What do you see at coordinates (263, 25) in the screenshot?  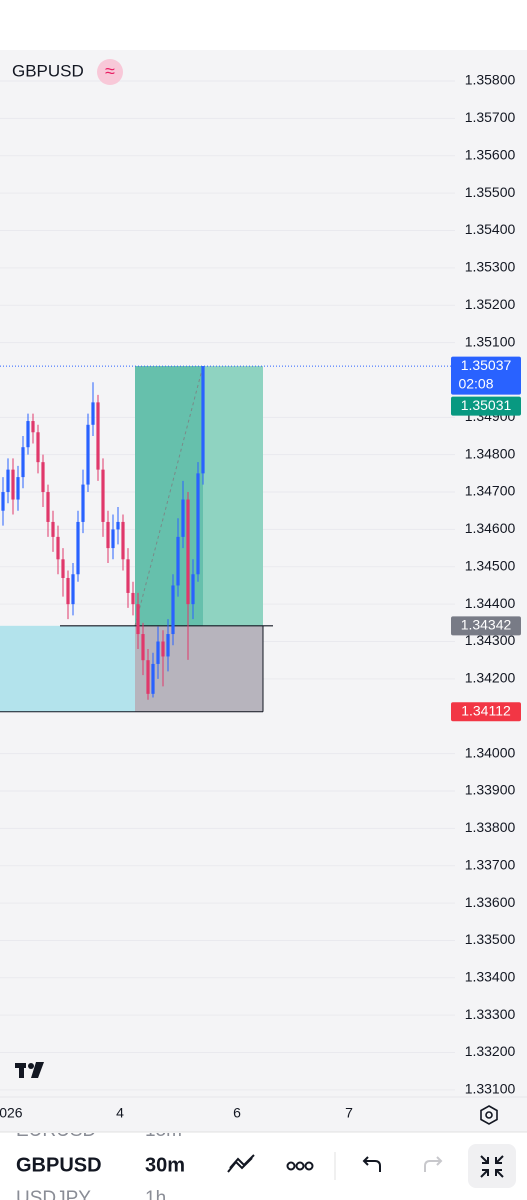 I see `status-bar` at bounding box center [263, 25].